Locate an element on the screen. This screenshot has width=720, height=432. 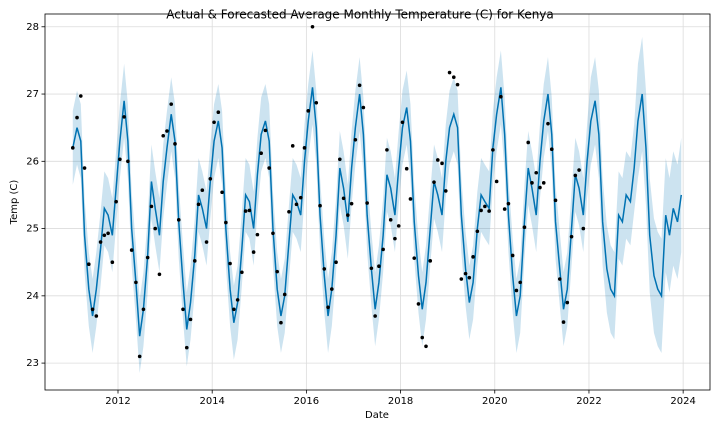
x-tick-label: 2018 is located at coordinates (400, 401).